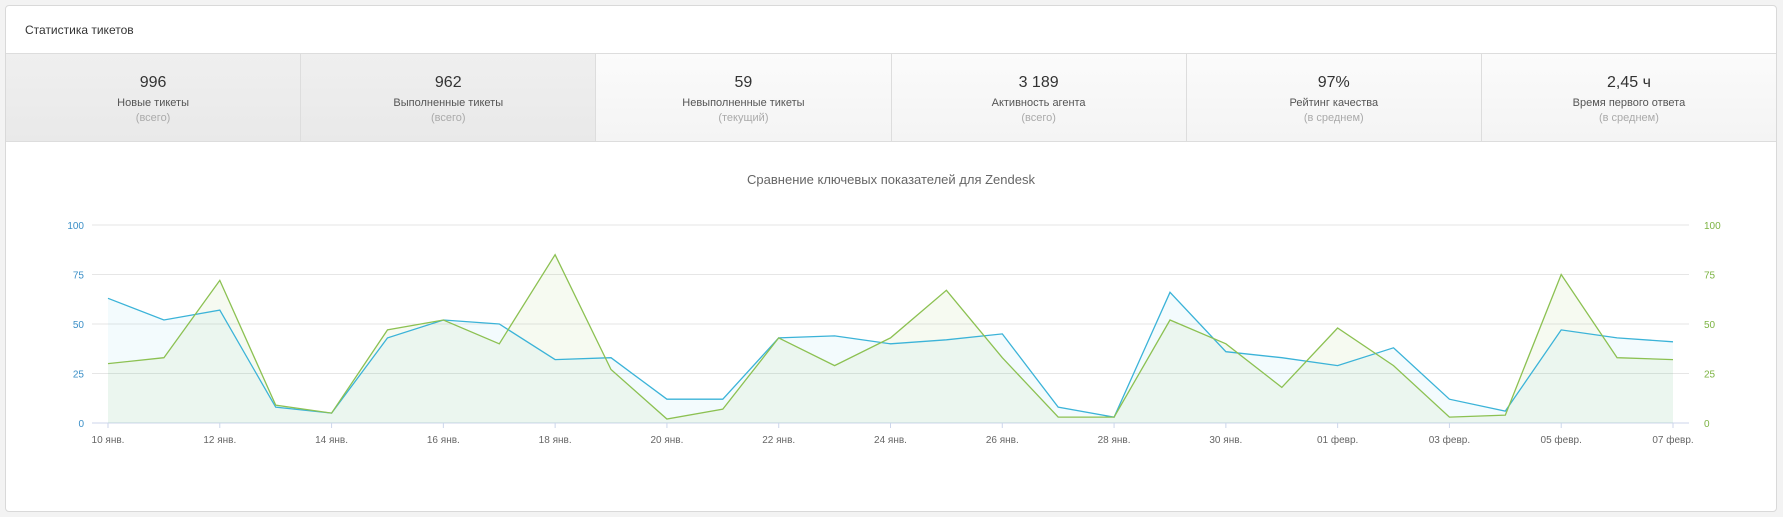 The height and width of the screenshot is (517, 1783). I want to click on x-tick-label: 24 янв., so click(890, 440).